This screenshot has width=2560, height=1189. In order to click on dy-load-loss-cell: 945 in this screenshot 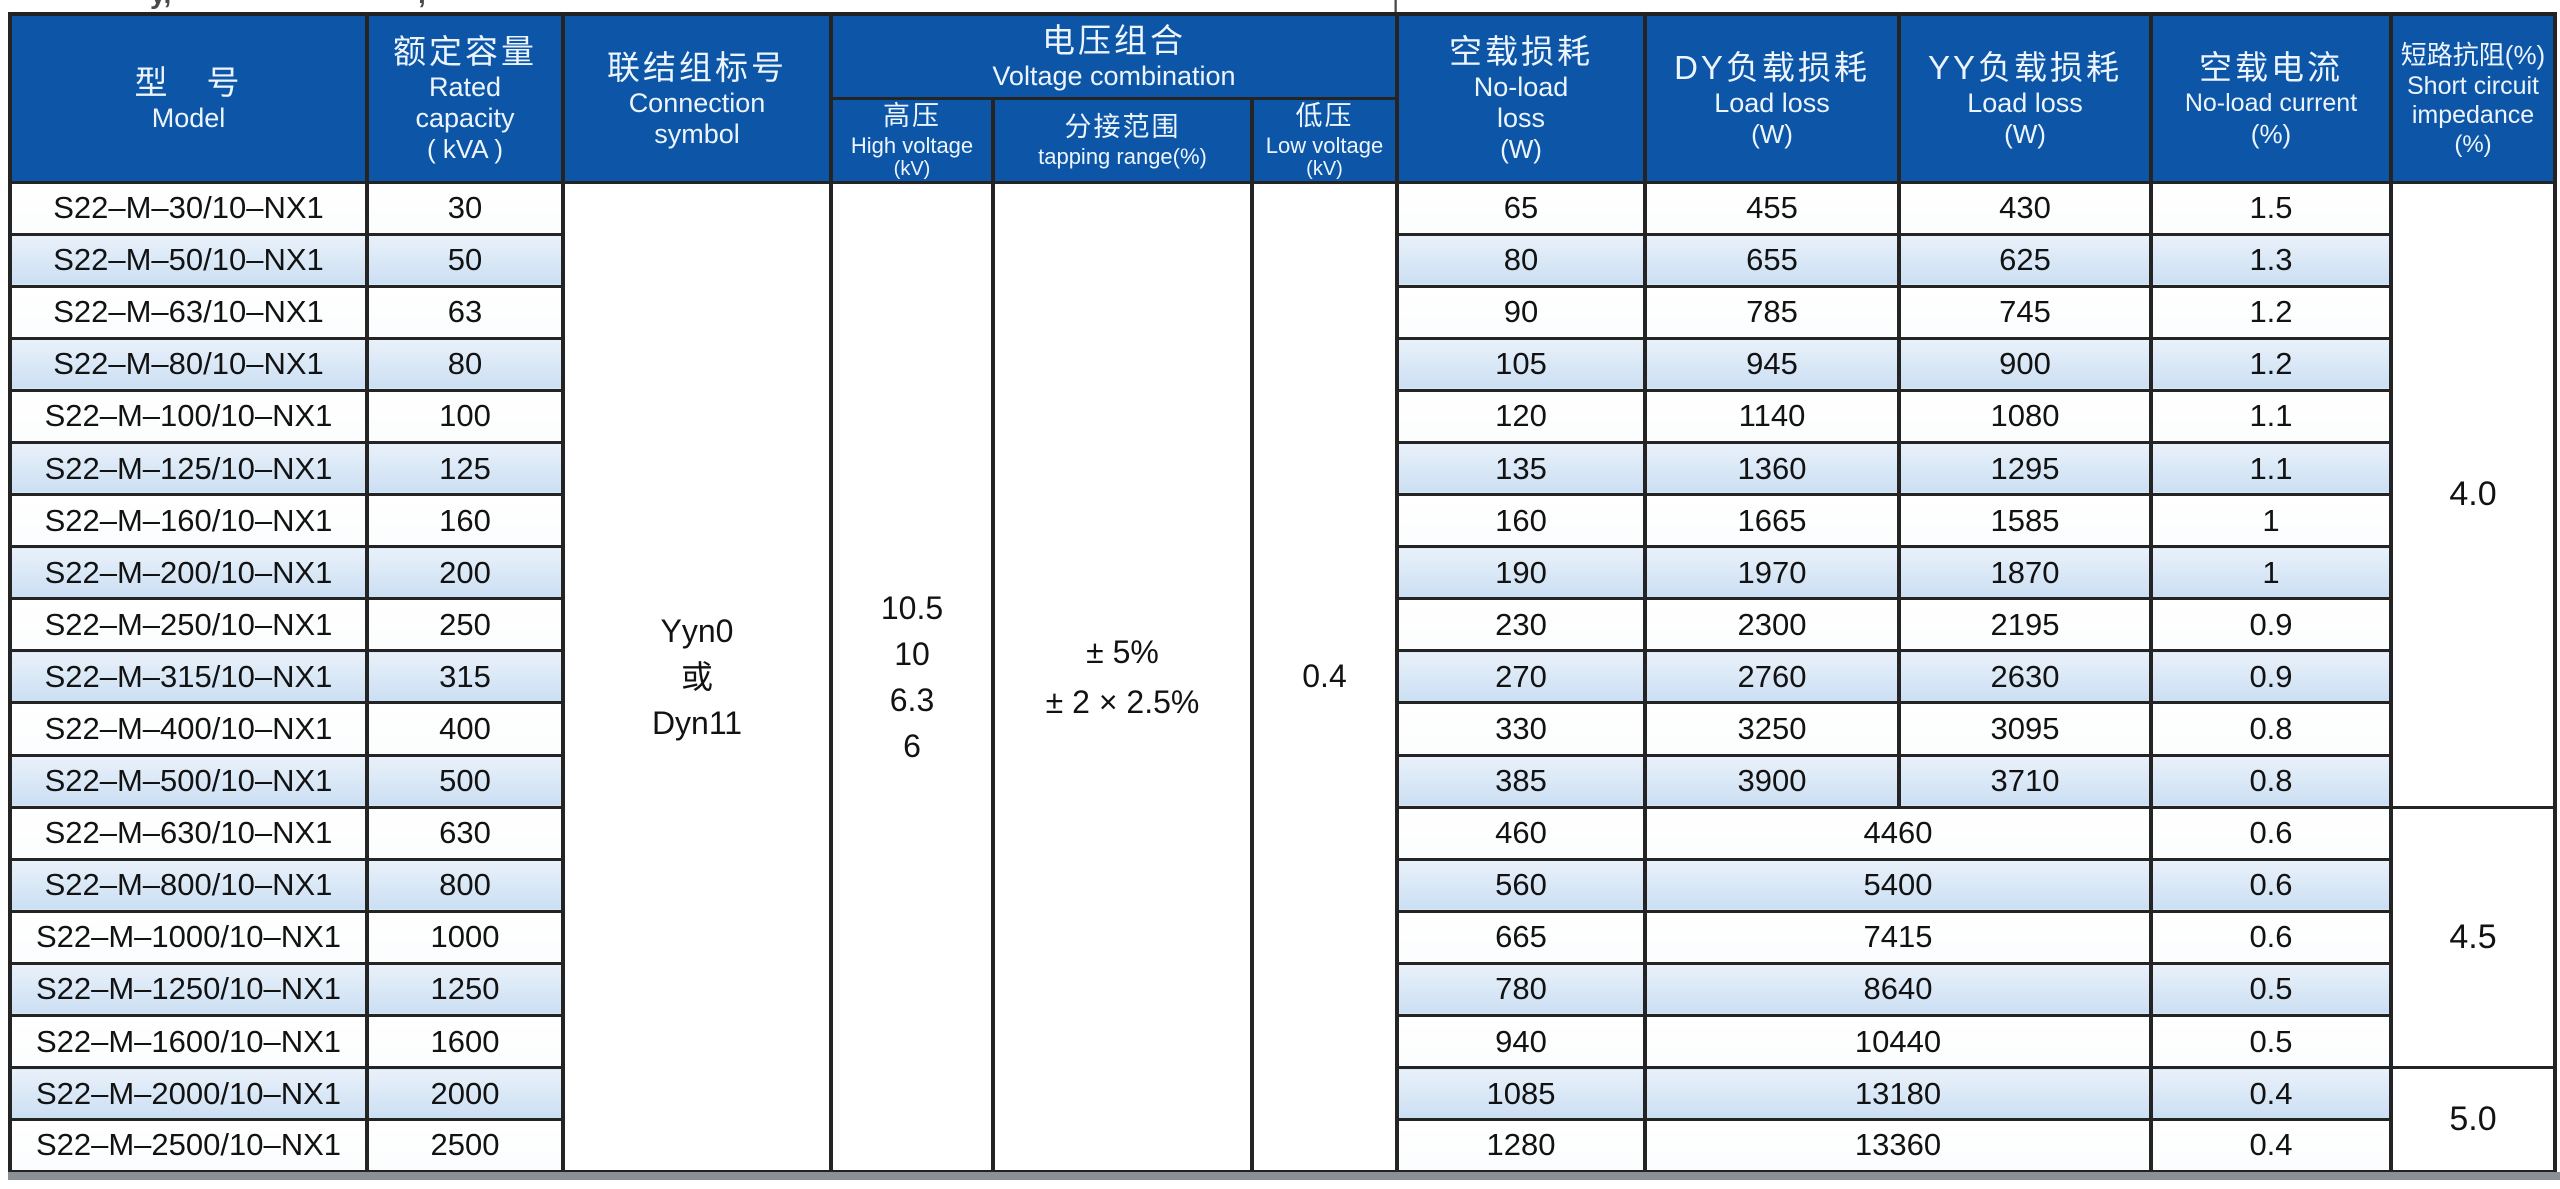, I will do `click(1772, 364)`.